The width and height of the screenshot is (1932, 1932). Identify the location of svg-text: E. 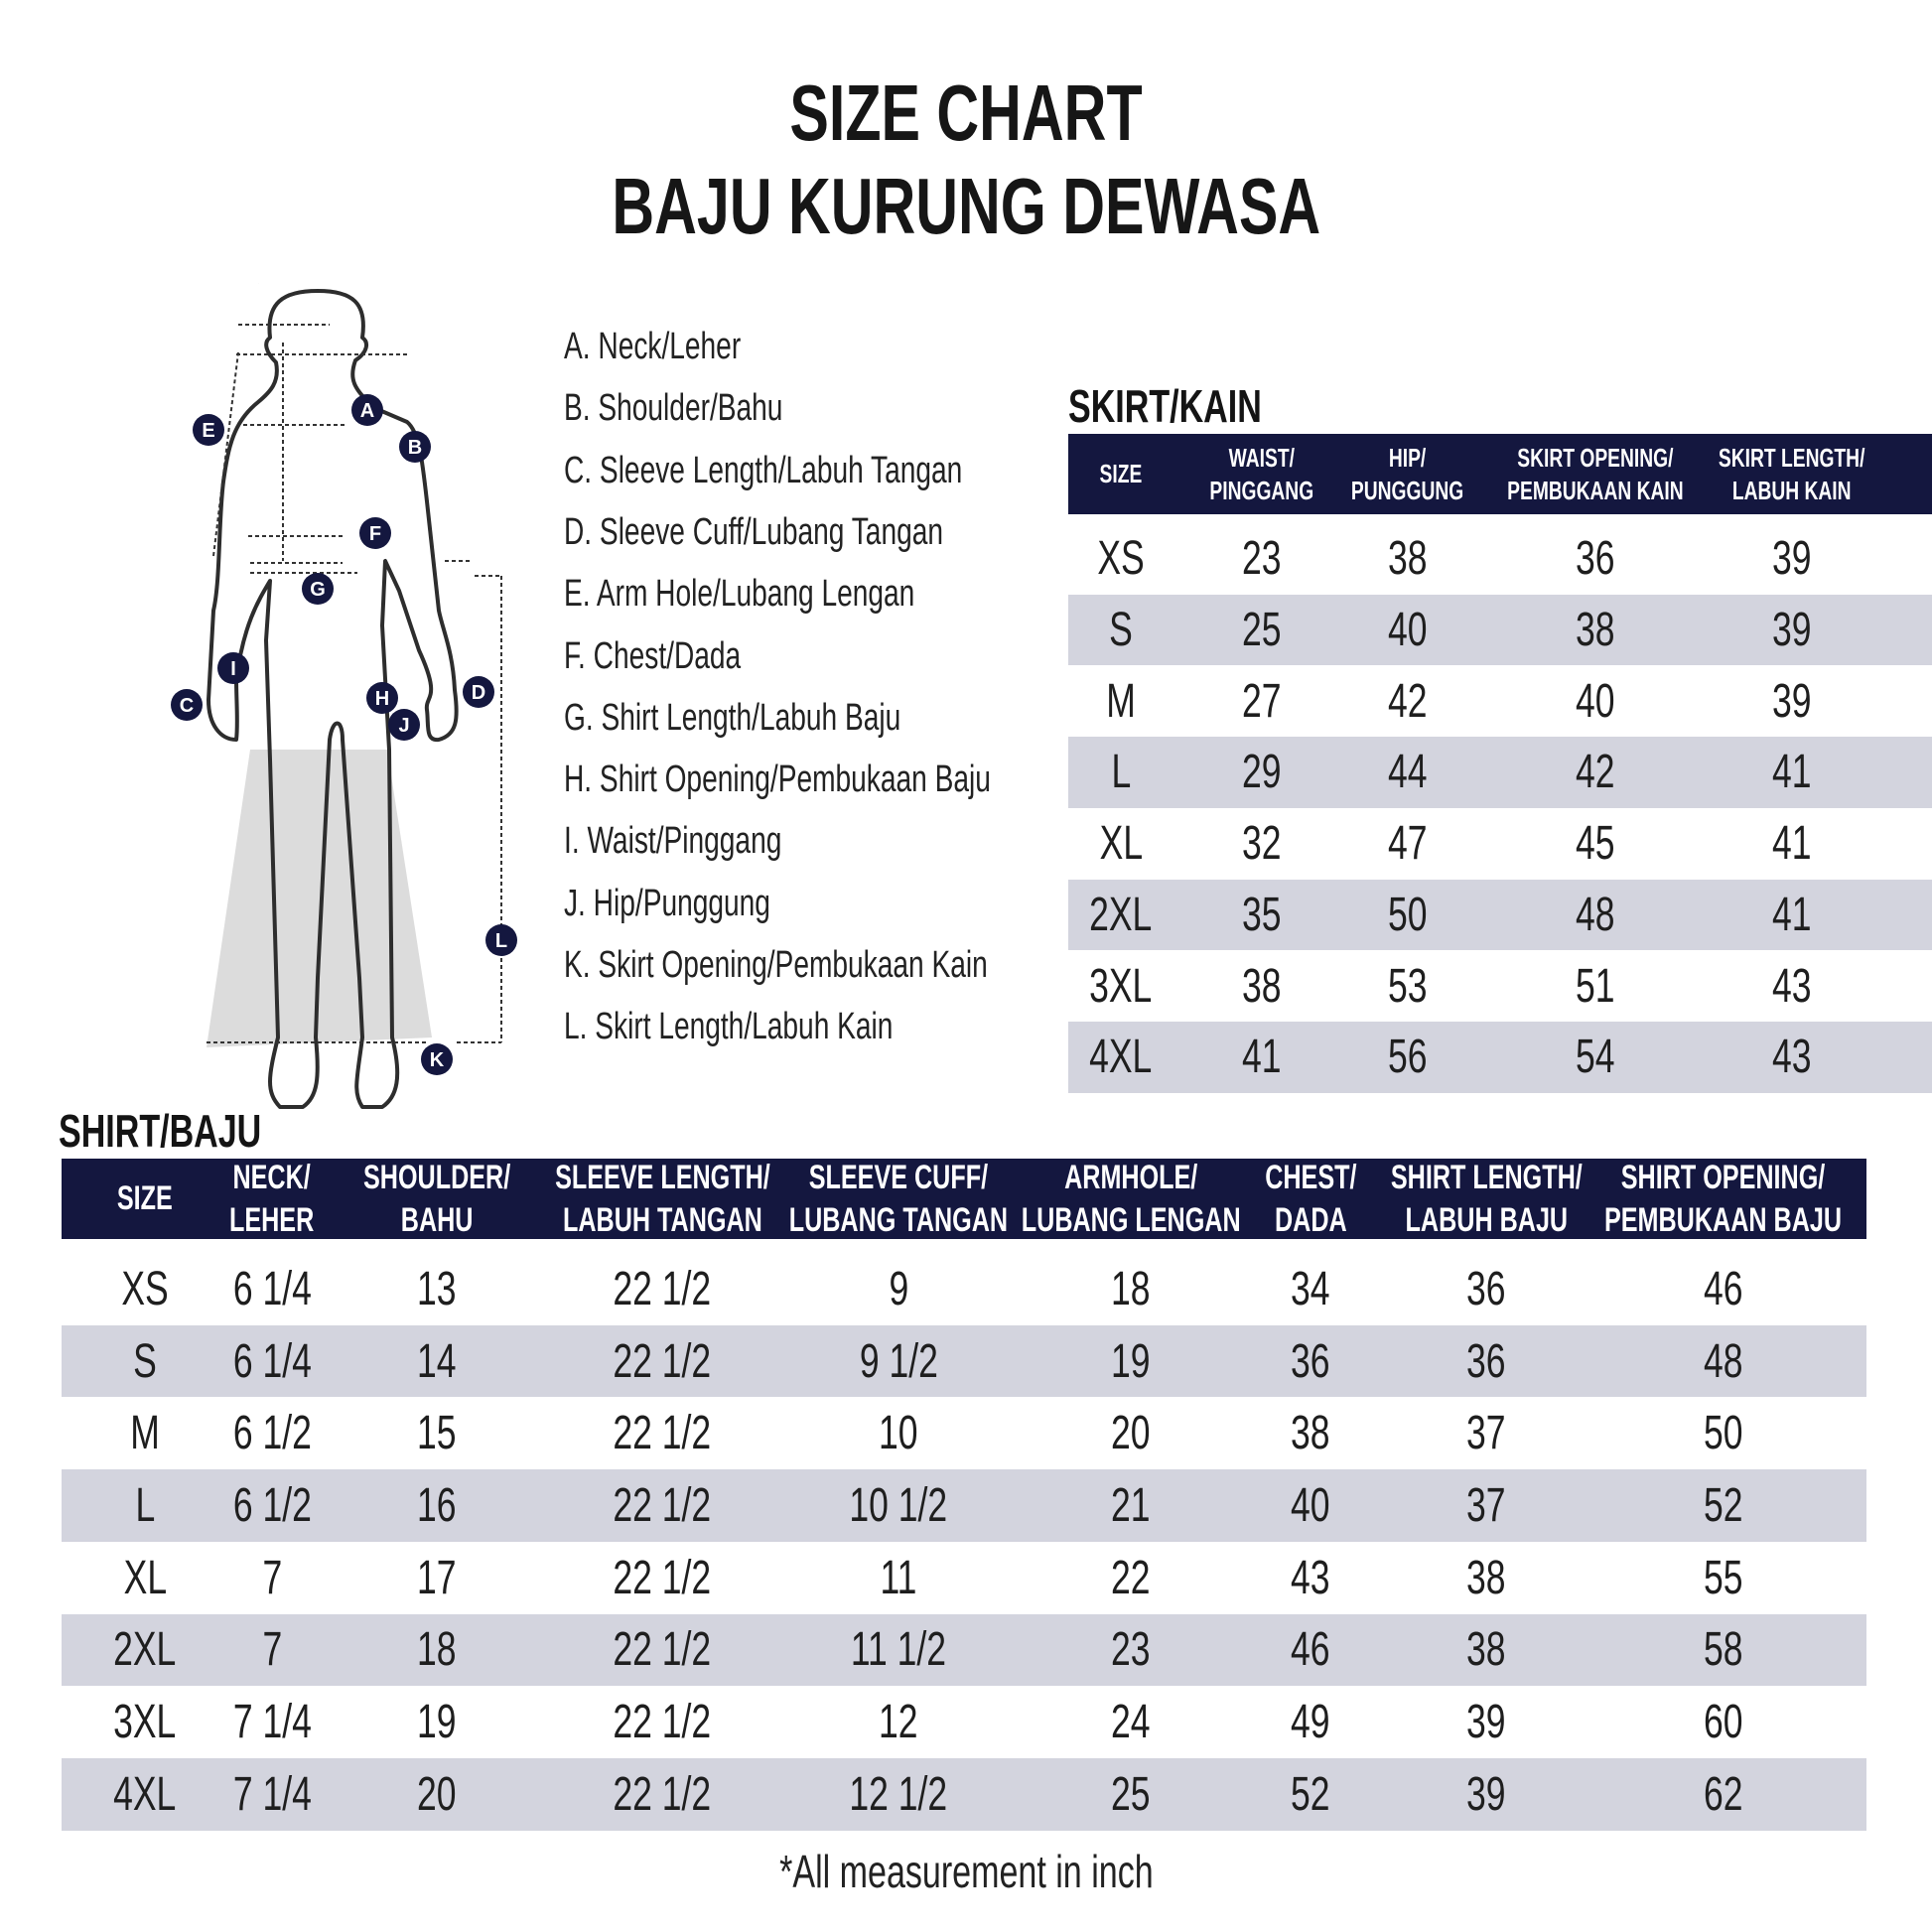
(208, 431).